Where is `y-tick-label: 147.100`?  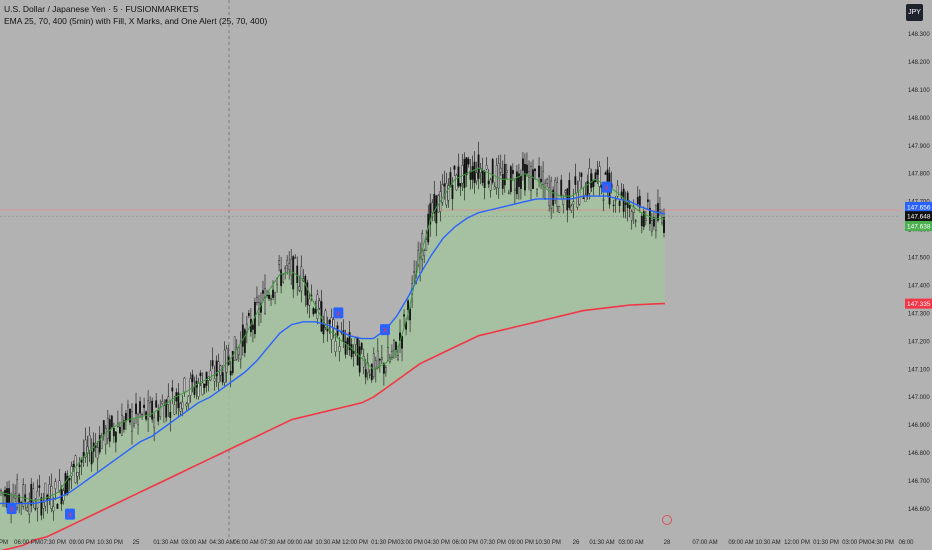
y-tick-label: 147.100 is located at coordinates (919, 370).